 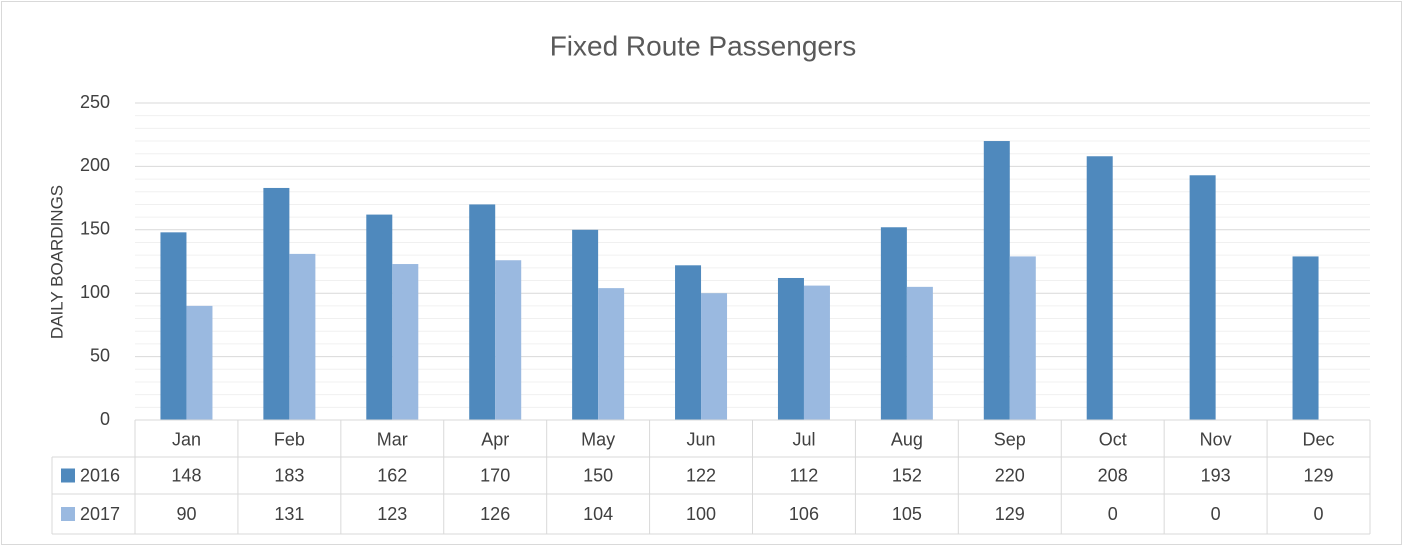 What do you see at coordinates (598, 475) in the screenshot?
I see `table-value: 150` at bounding box center [598, 475].